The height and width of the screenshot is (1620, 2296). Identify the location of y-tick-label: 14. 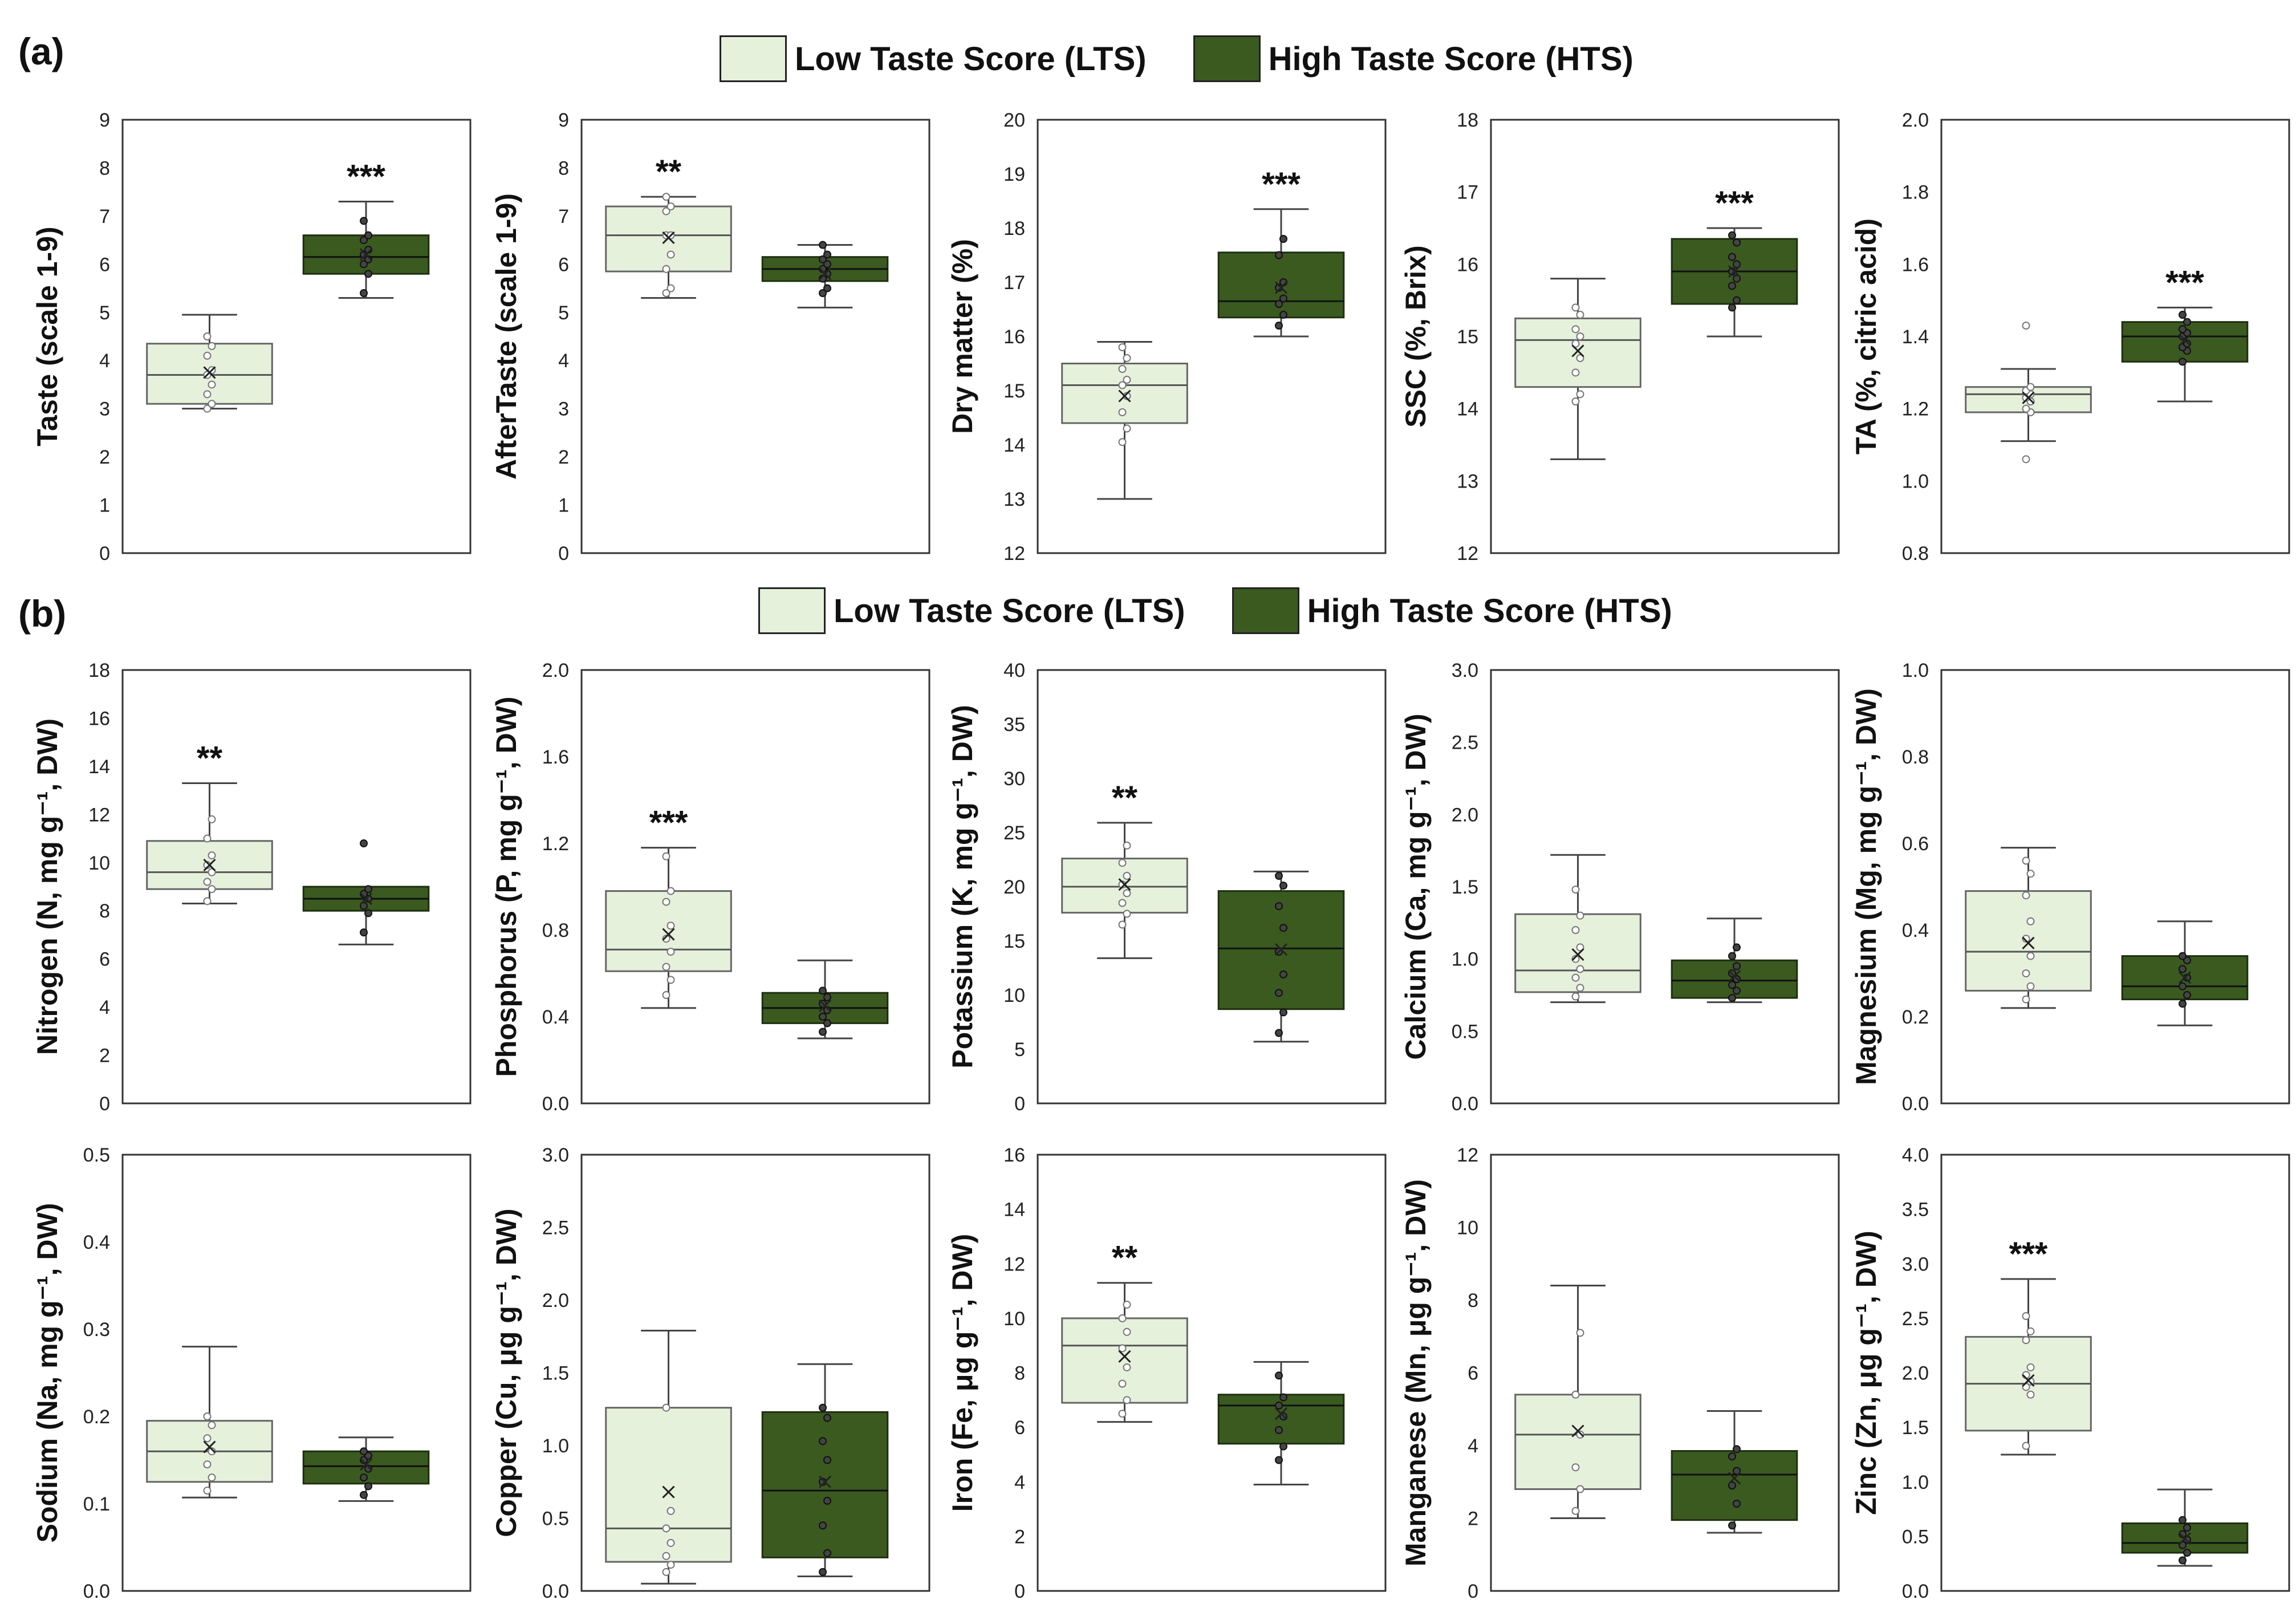
(1467, 409).